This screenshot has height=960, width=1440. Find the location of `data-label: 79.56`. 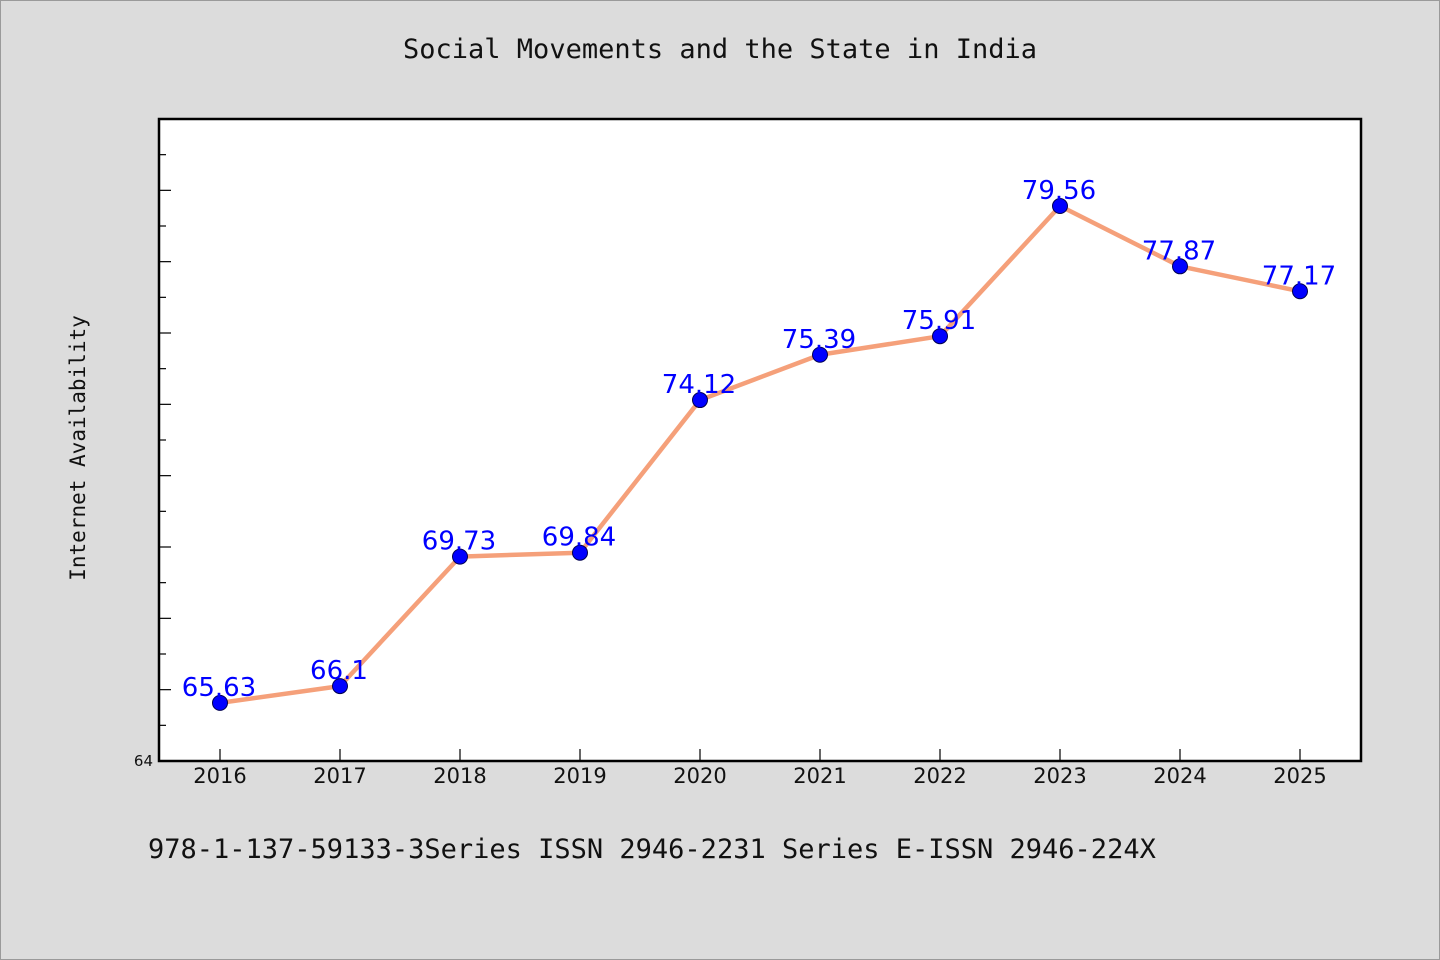

data-label: 79.56 is located at coordinates (1059, 191).